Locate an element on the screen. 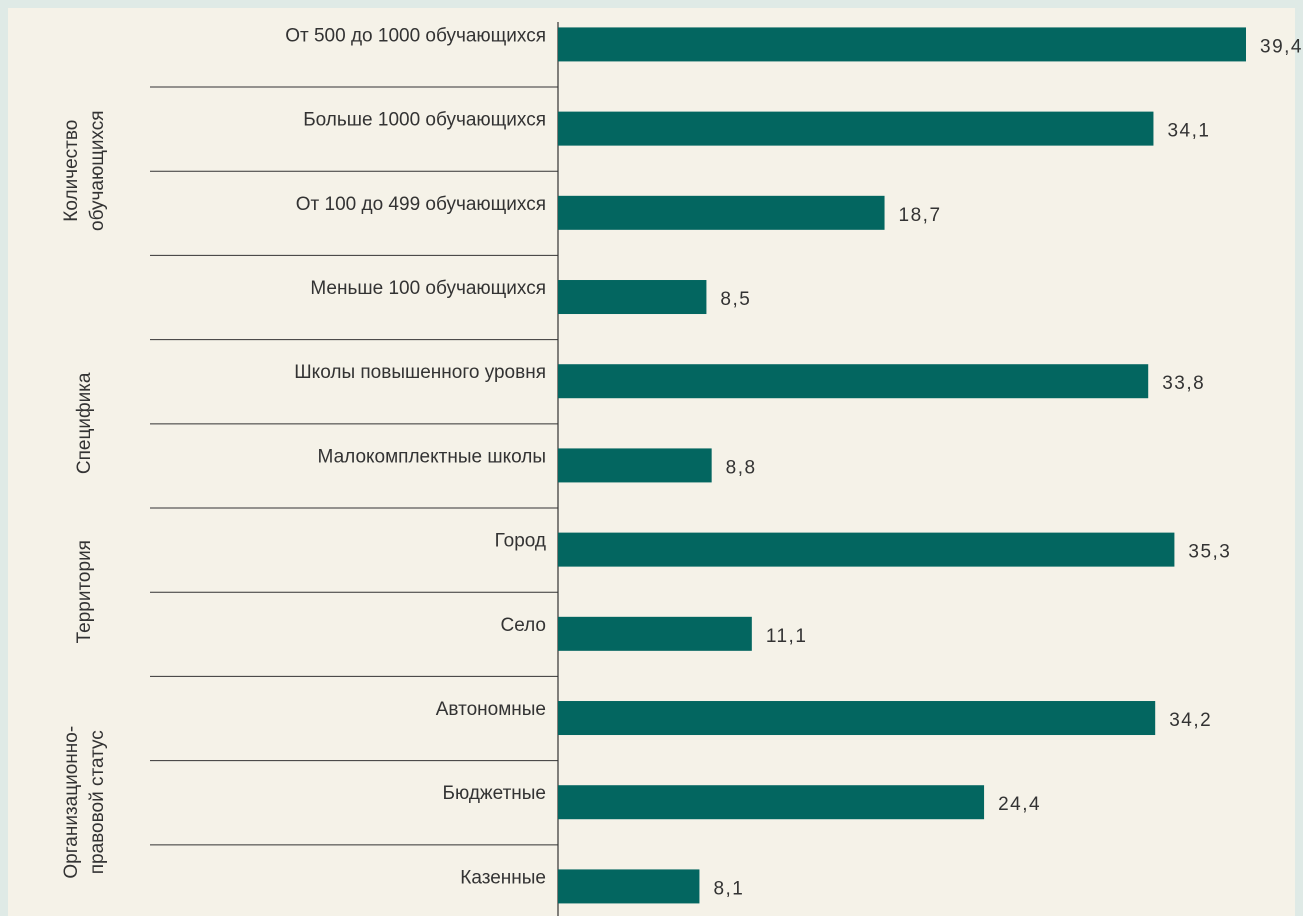 The image size is (1303, 916). category-label: Школы повышенного уровня is located at coordinates (420, 372).